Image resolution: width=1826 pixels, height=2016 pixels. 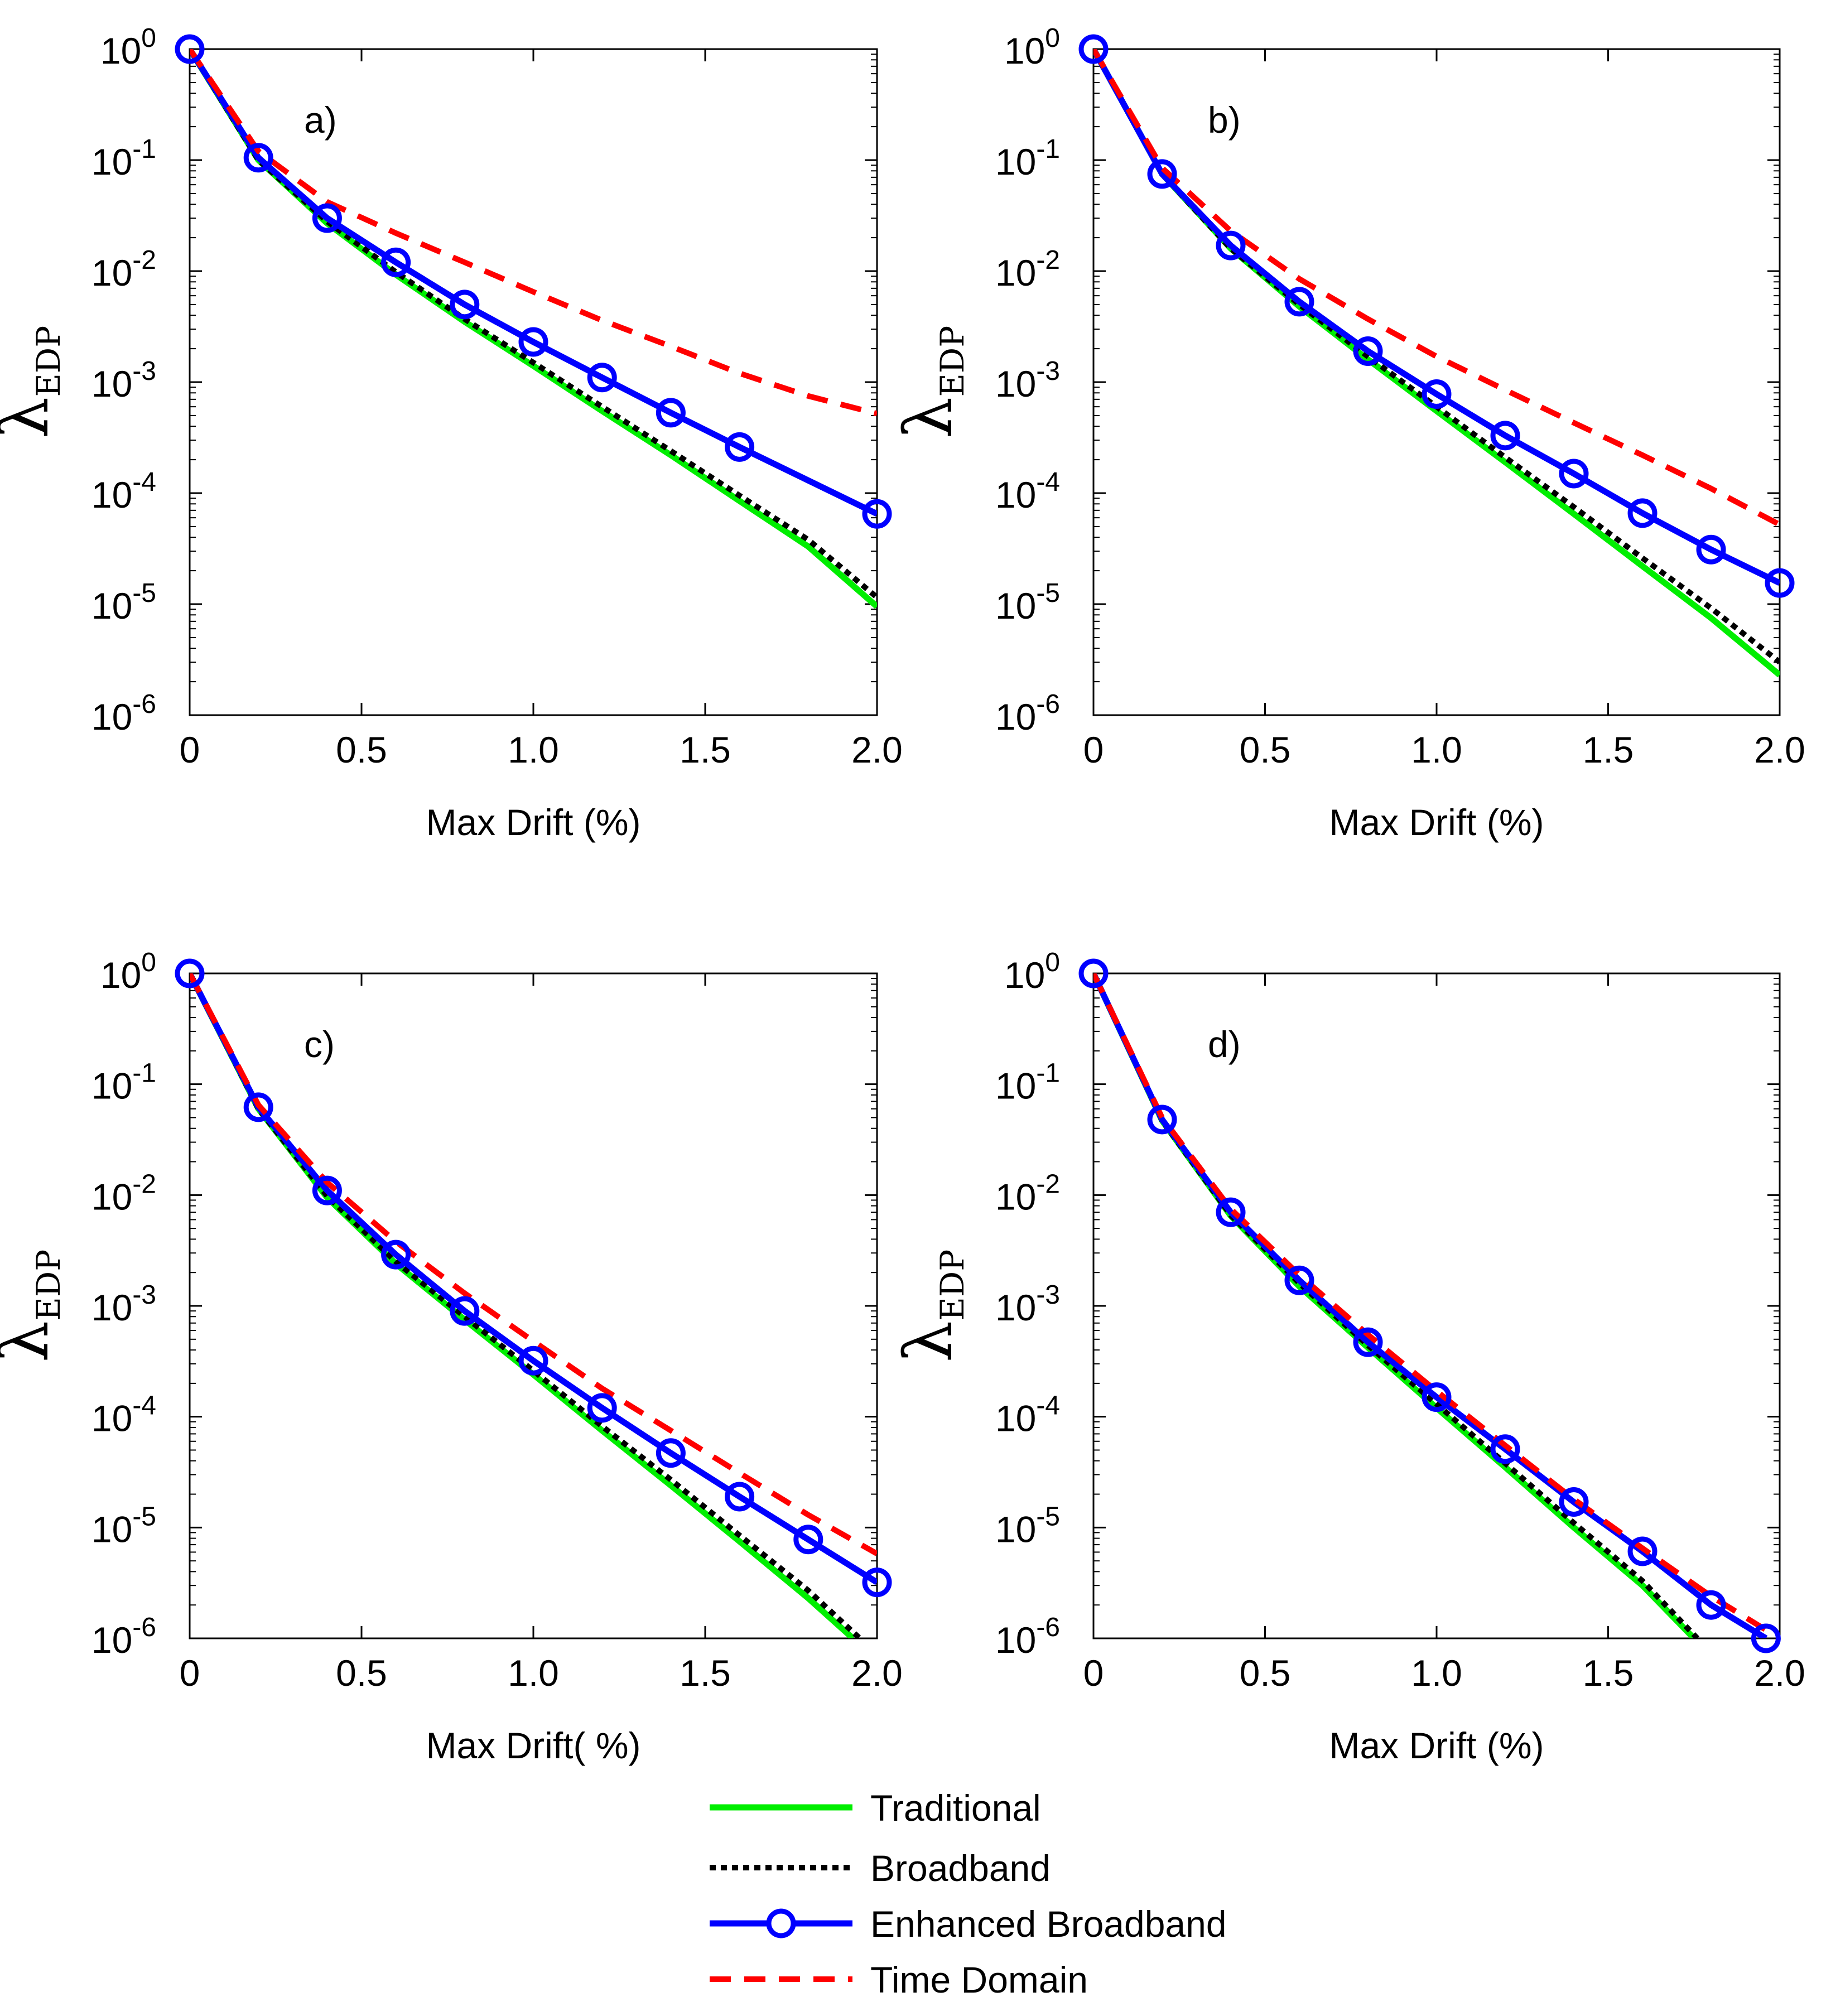 I want to click on series-broadband-line, so click(x=1396, y=1305).